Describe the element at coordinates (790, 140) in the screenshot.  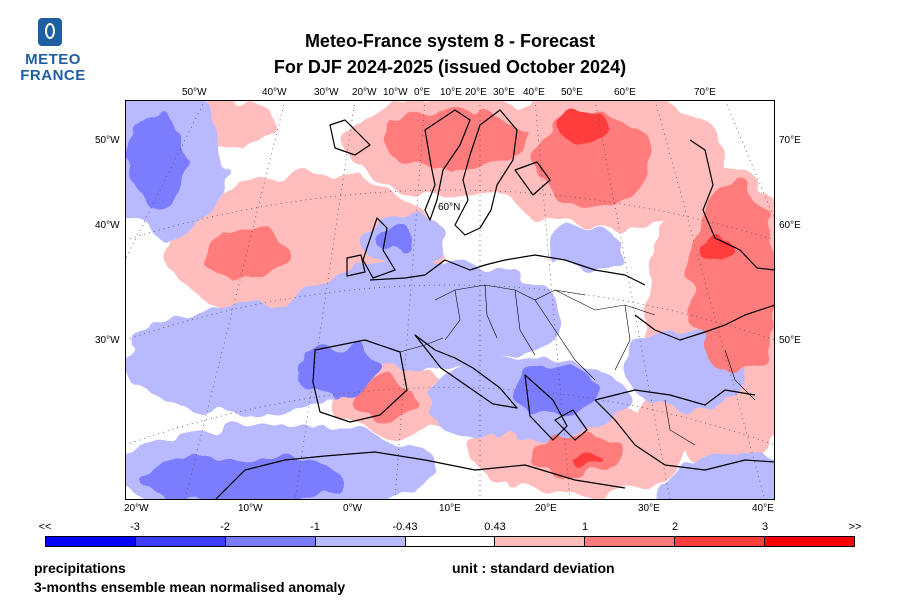
I see `right-longitude-label: 70°E` at that location.